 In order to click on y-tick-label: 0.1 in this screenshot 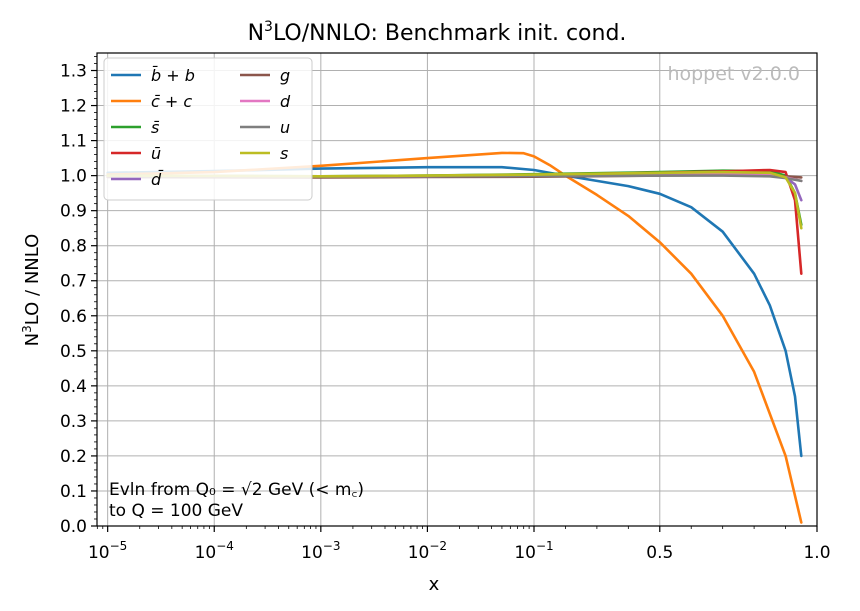, I will do `click(73, 492)`.